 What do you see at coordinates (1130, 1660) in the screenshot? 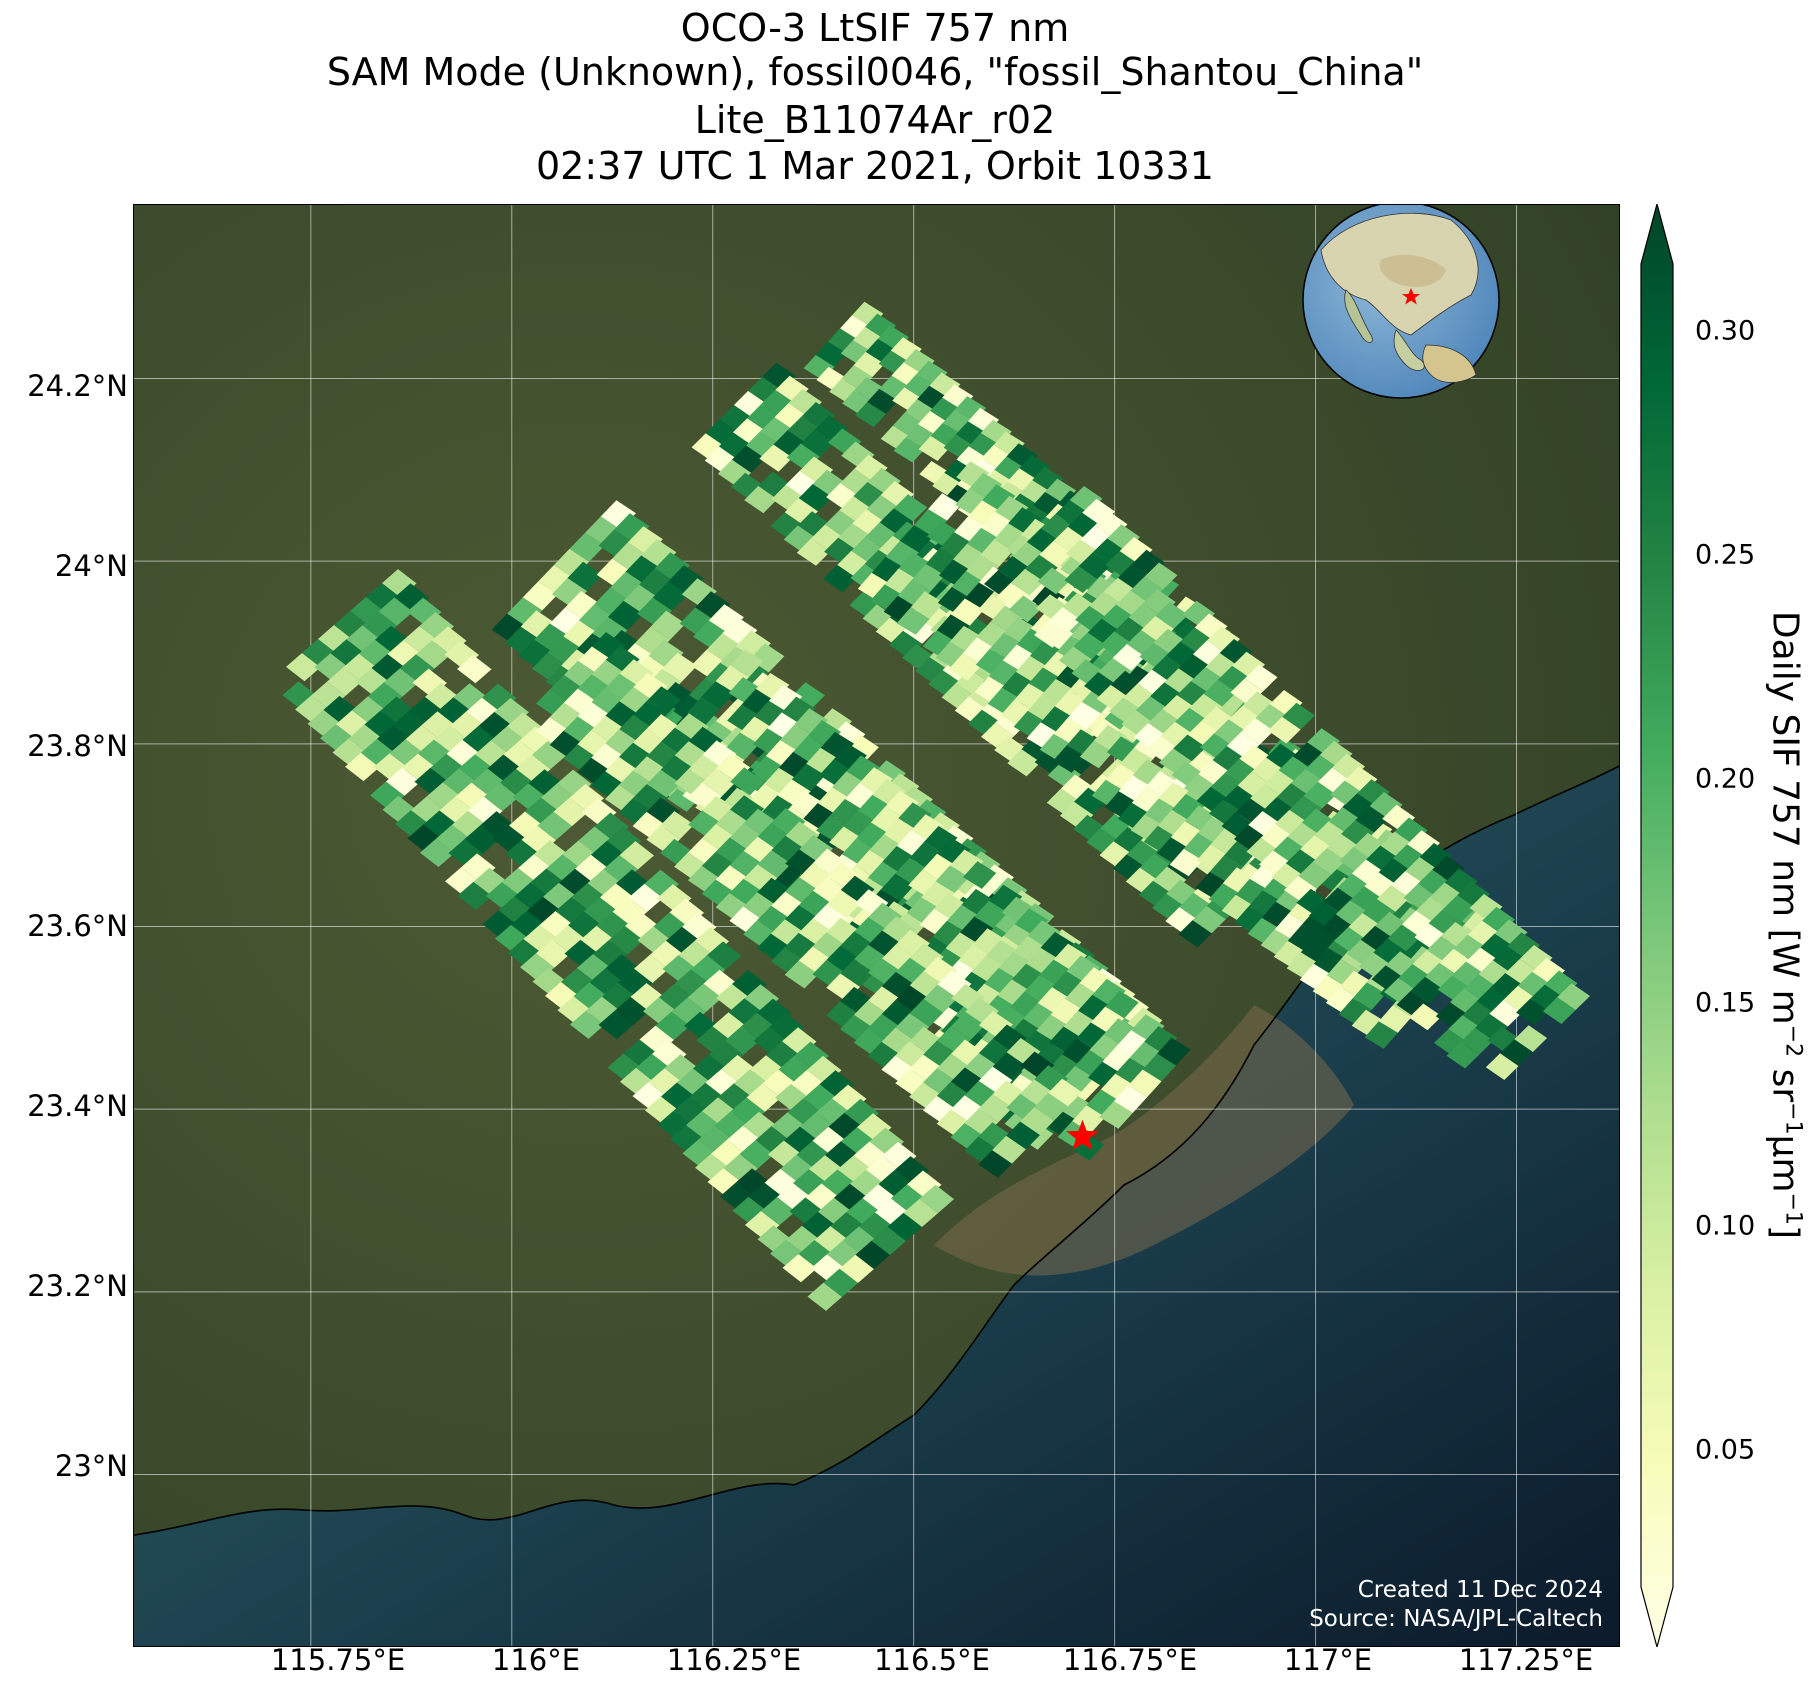
I see `lon-tick-label: 116.75°E` at bounding box center [1130, 1660].